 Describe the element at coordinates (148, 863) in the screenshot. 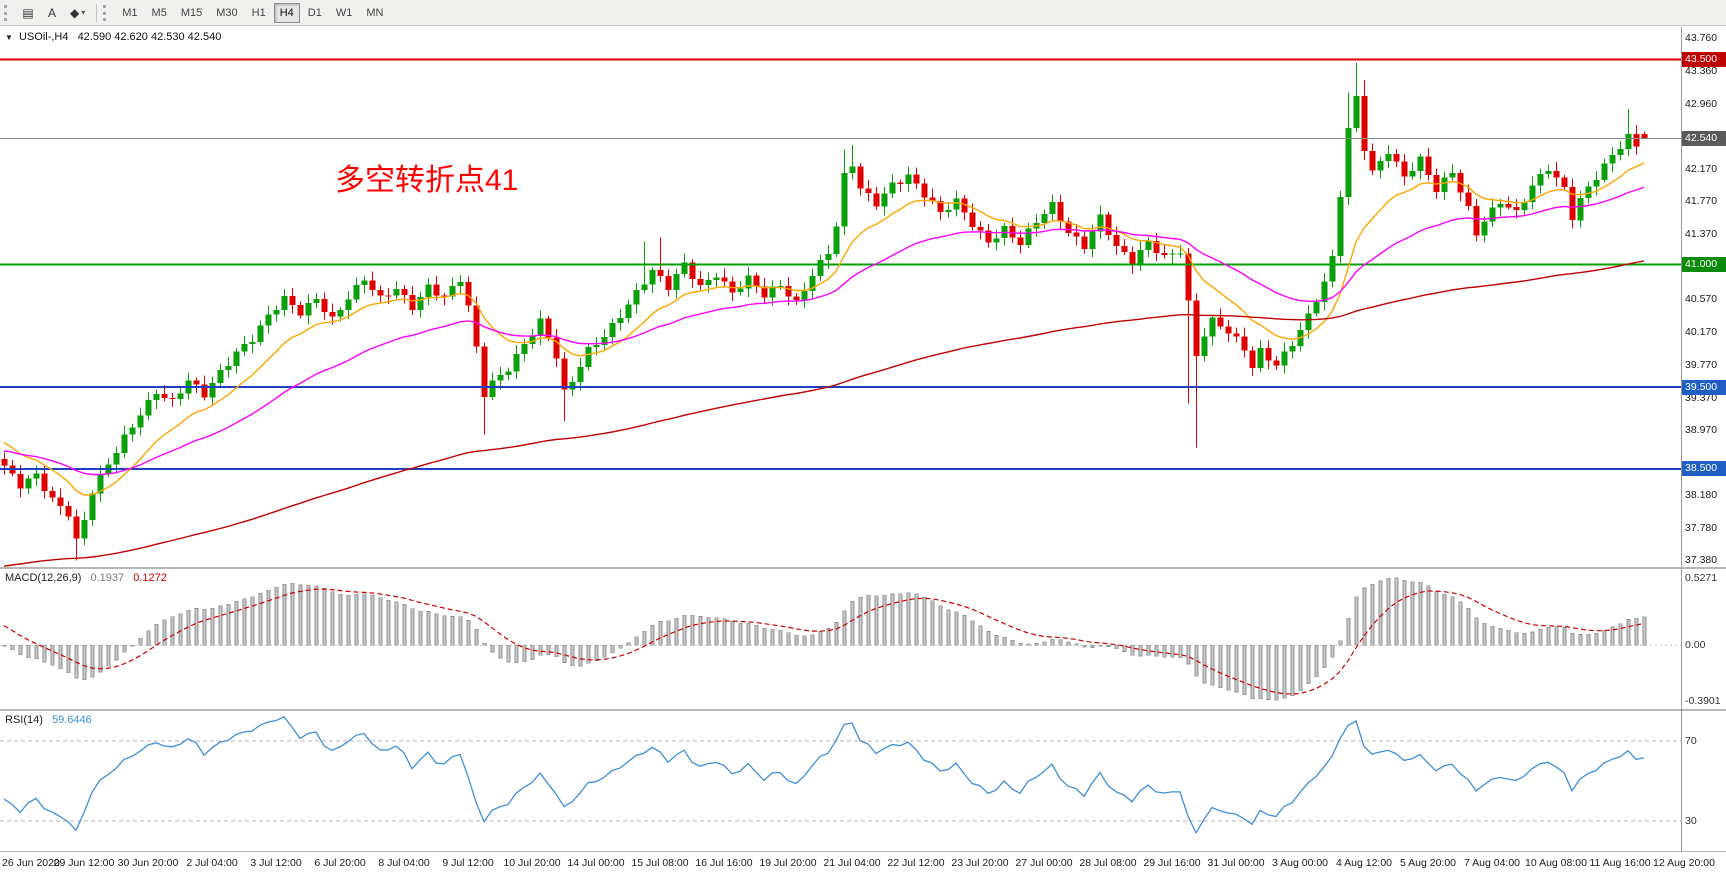

I see `time-axis-label: 30 Jun 20:00` at that location.